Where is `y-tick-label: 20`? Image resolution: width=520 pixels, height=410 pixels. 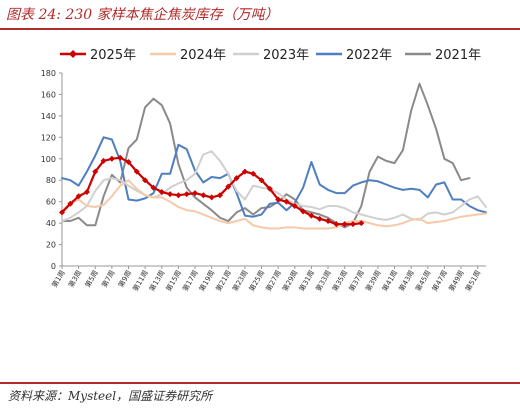
y-tick-label: 20 is located at coordinates (51, 245).